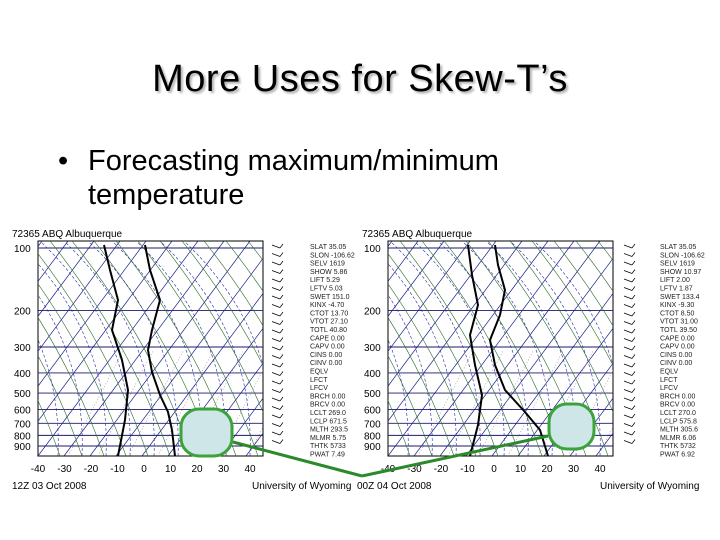  Describe the element at coordinates (678, 330) in the screenshot. I see `index-row: TOTL 39.50` at that location.